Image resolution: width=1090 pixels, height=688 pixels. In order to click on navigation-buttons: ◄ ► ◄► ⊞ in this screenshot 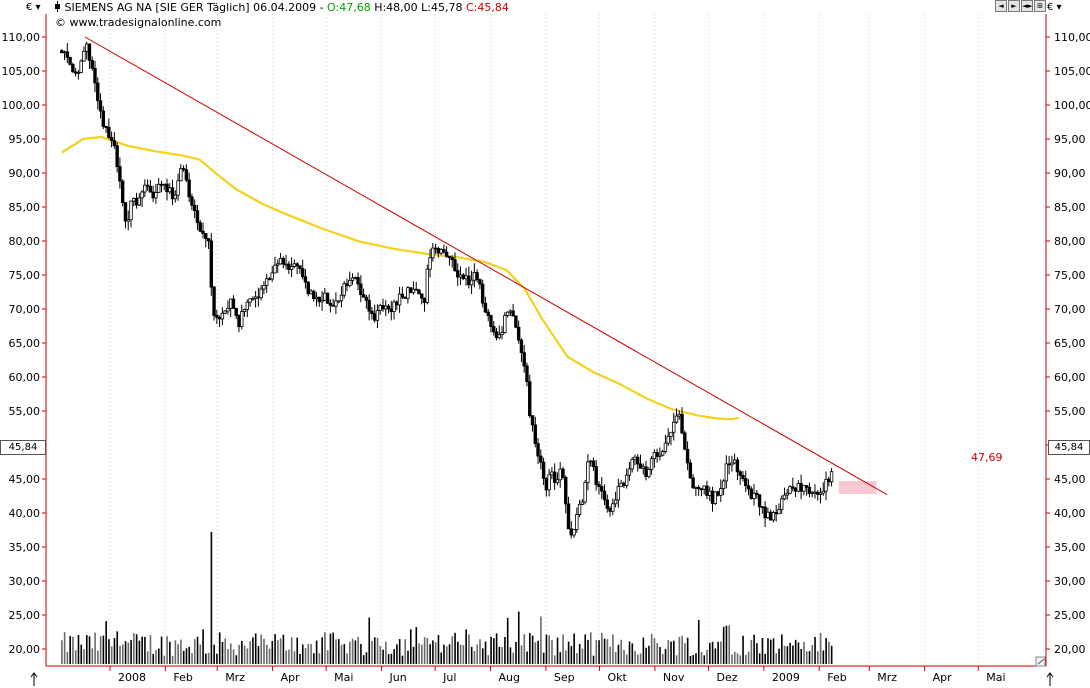, I will do `click(1020, 6)`.